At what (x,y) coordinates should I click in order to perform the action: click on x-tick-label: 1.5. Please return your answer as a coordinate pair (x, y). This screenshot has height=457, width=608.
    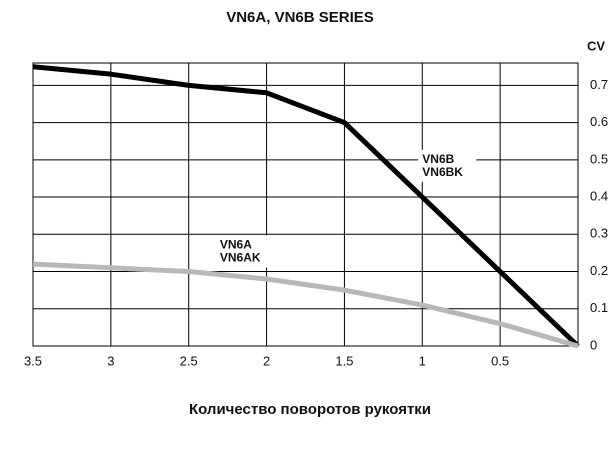
    Looking at the image, I should click on (344, 360).